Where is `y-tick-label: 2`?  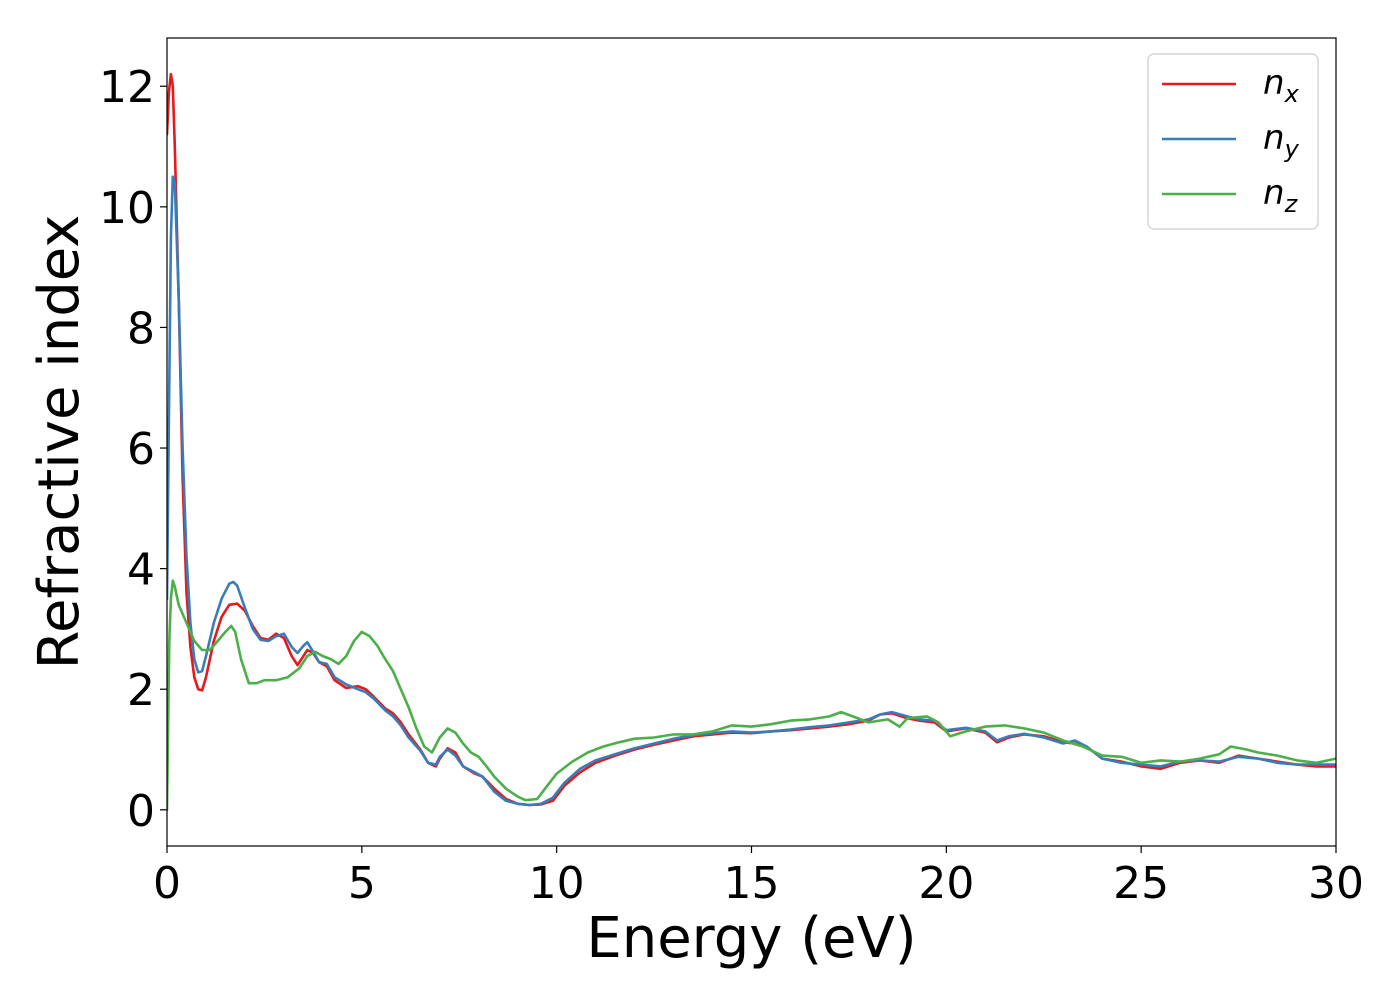
y-tick-label: 2 is located at coordinates (141, 690).